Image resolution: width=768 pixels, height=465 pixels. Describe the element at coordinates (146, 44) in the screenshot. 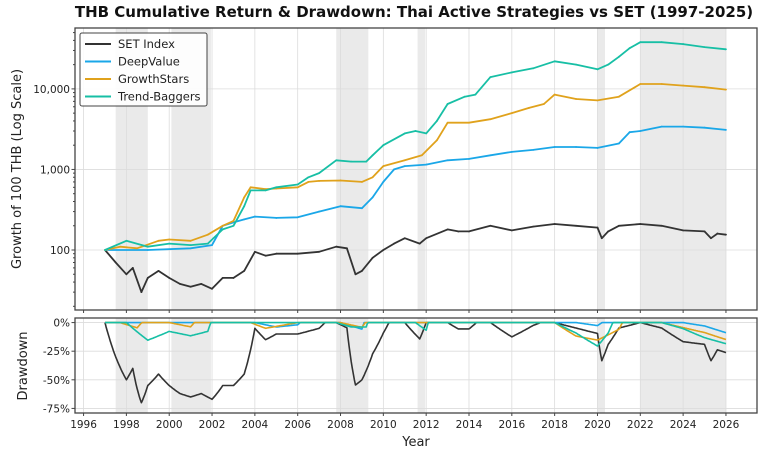

I see `legend-label: SET Index` at that location.